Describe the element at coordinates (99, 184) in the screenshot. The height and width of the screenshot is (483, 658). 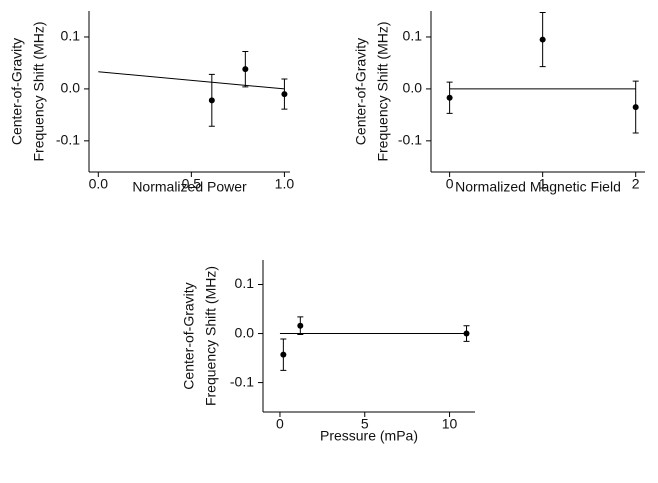
I see `x-tick-label: 0.0` at that location.